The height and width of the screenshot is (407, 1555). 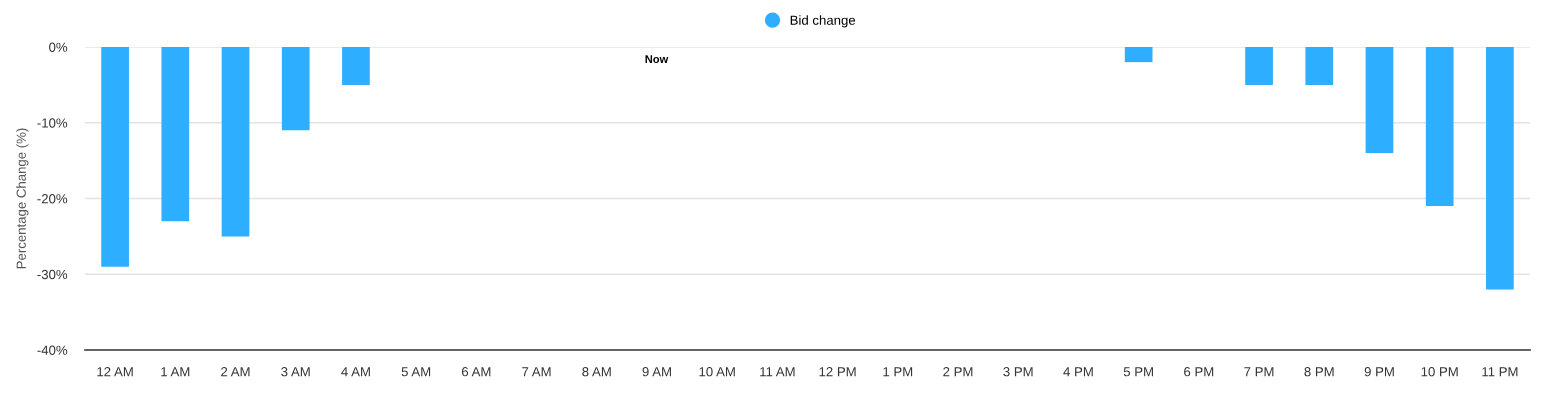 What do you see at coordinates (52, 123) in the screenshot?
I see `y-tick-label: -10%` at bounding box center [52, 123].